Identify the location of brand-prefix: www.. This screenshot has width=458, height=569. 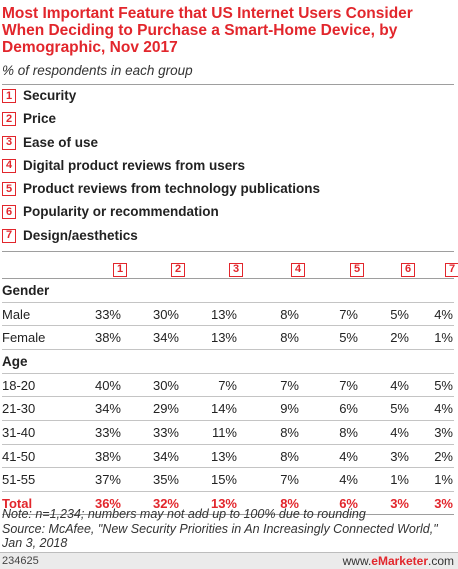
(357, 561).